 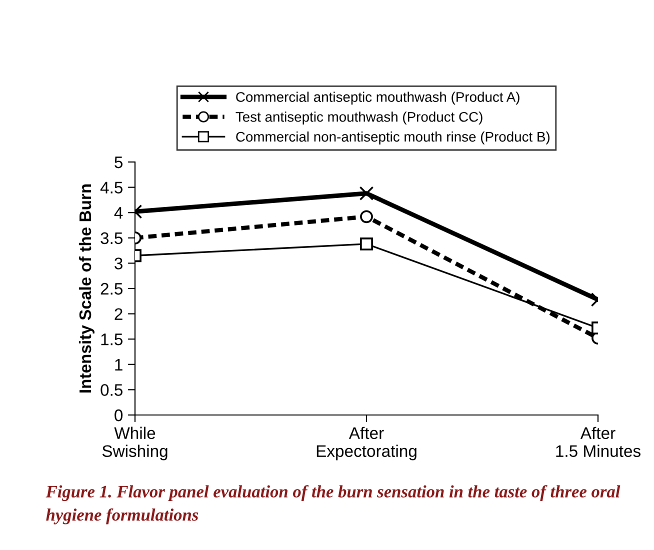 What do you see at coordinates (86, 288) in the screenshot?
I see `y-axis-title: Intensity Scale of the Burn` at bounding box center [86, 288].